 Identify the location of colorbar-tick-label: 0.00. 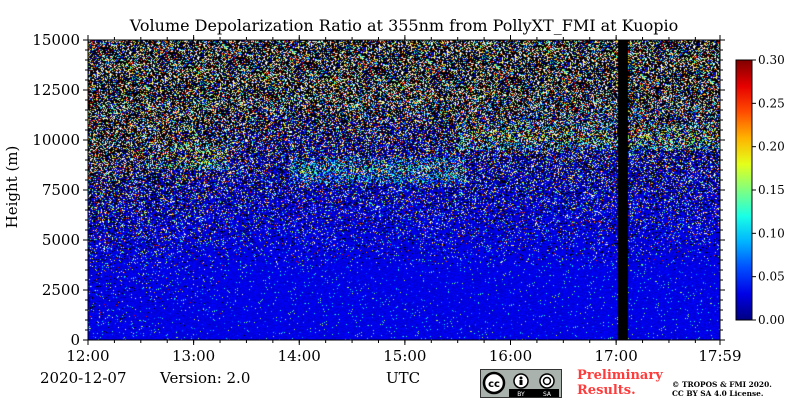
(771, 320).